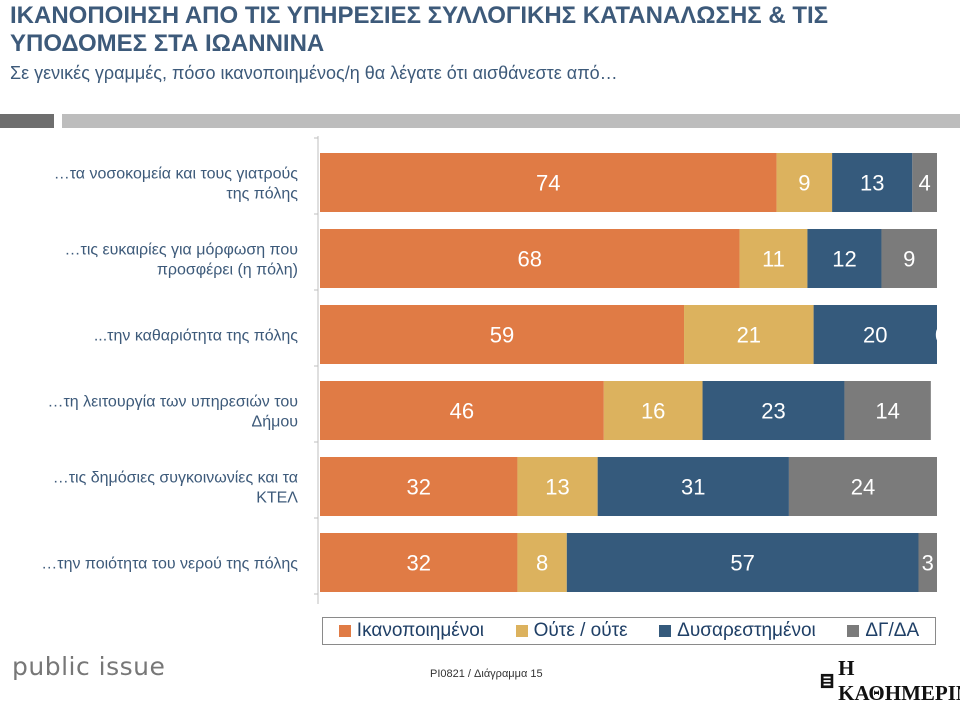  I want to click on legend-label: Ικανοποιημένοι, so click(420, 630).